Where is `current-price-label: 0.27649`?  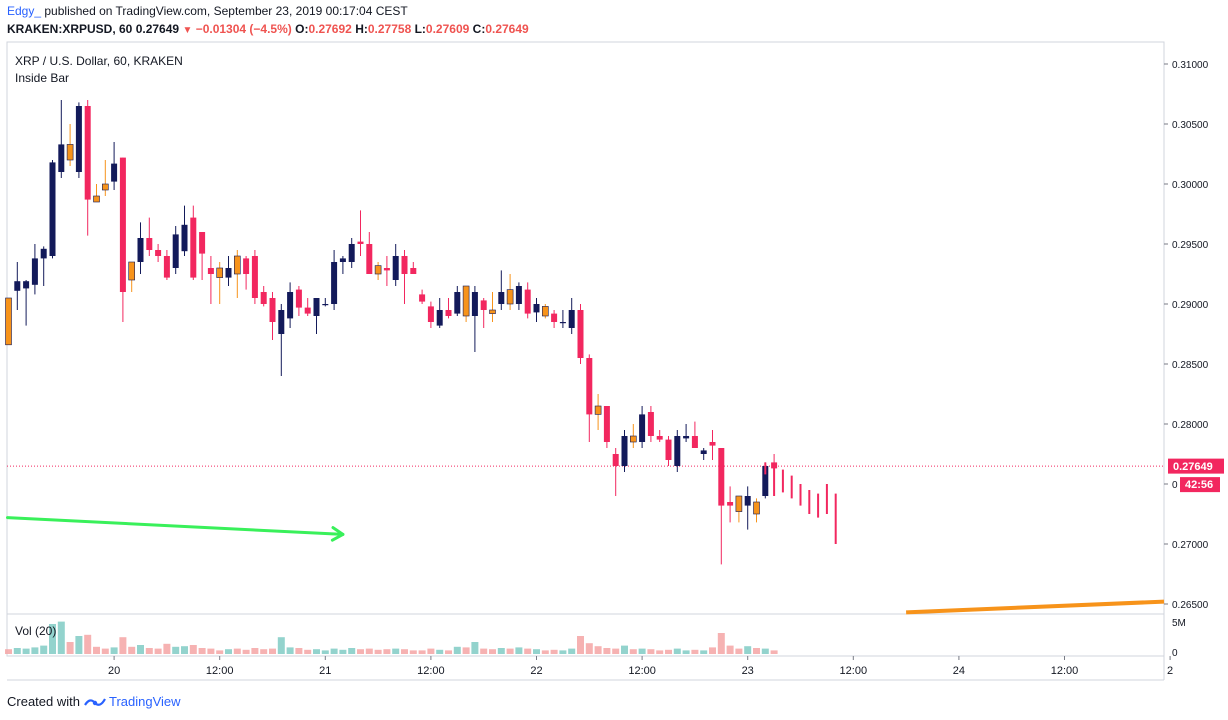
current-price-label: 0.27649 is located at coordinates (1193, 467).